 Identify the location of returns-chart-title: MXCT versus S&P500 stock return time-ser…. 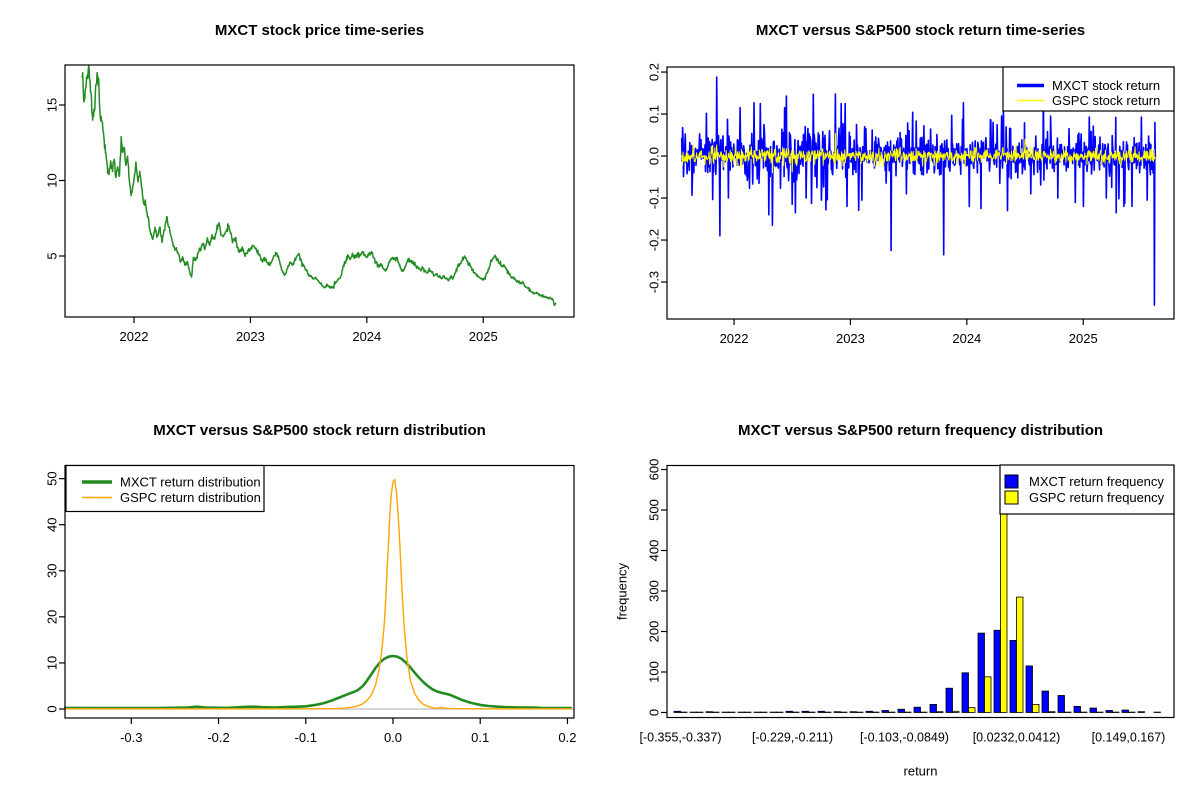
(920, 30).